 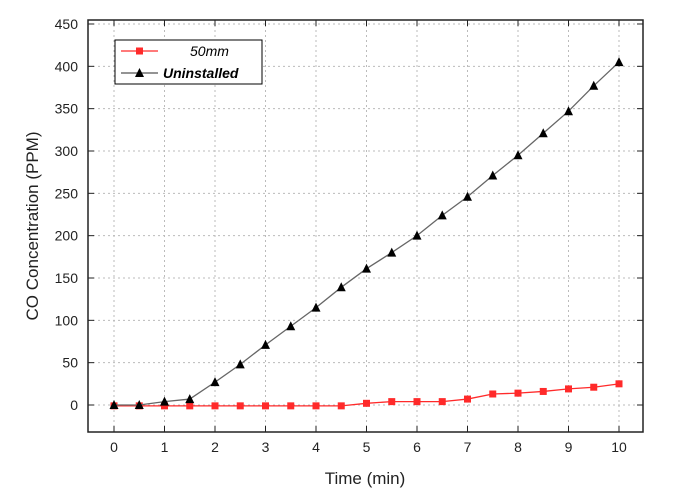 I want to click on y-tick-label: 450, so click(x=67, y=24).